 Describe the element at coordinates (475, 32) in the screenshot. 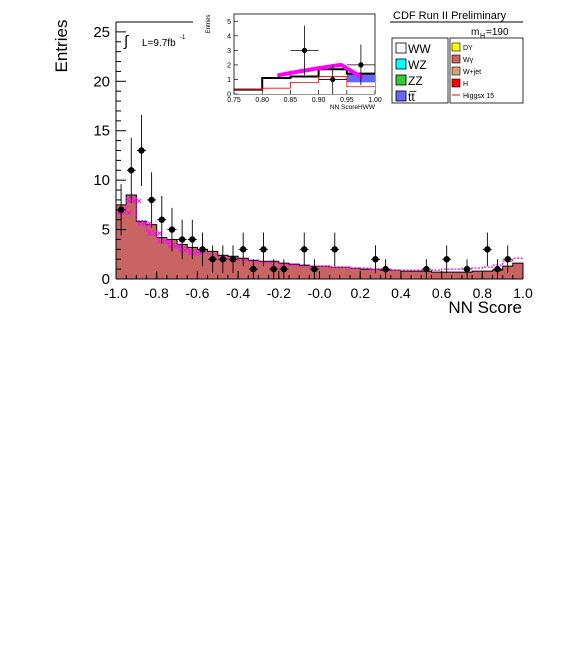

I see `mass-label: m` at that location.